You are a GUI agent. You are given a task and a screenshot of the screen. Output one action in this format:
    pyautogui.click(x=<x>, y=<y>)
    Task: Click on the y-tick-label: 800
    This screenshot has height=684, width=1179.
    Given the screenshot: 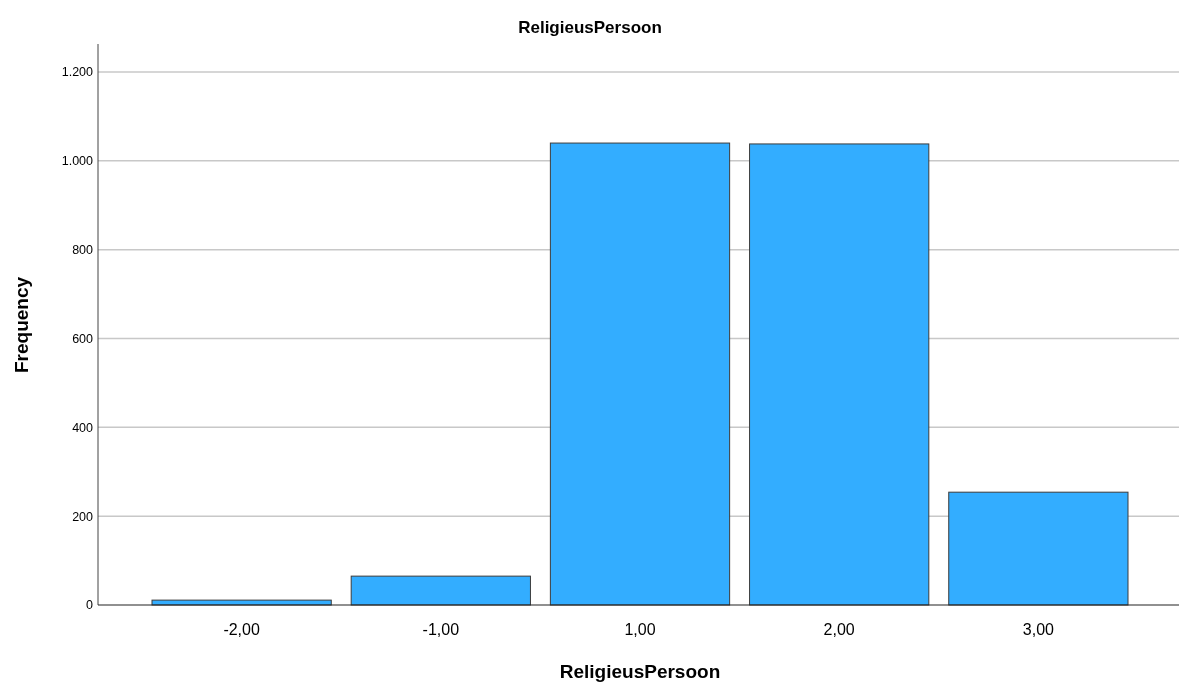 What is the action you would take?
    pyautogui.click(x=83, y=250)
    